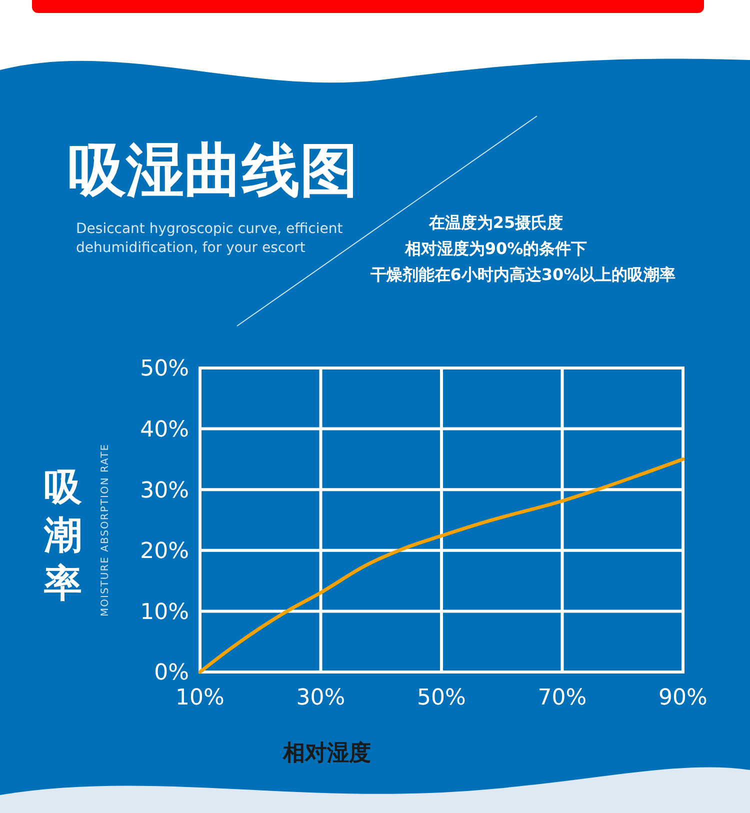 Image resolution: width=750 pixels, height=813 pixels. Describe the element at coordinates (210, 238) in the screenshot. I see `chart-subtitle: Desiccant hygroscopic curve, efficient dehumidification, for your escort` at that location.